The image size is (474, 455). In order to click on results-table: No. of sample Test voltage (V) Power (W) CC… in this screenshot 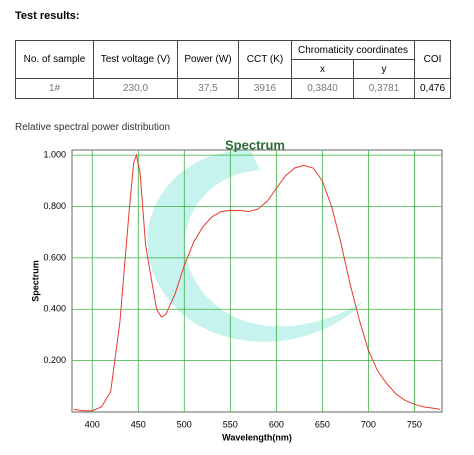, I will do `click(233, 69)`.